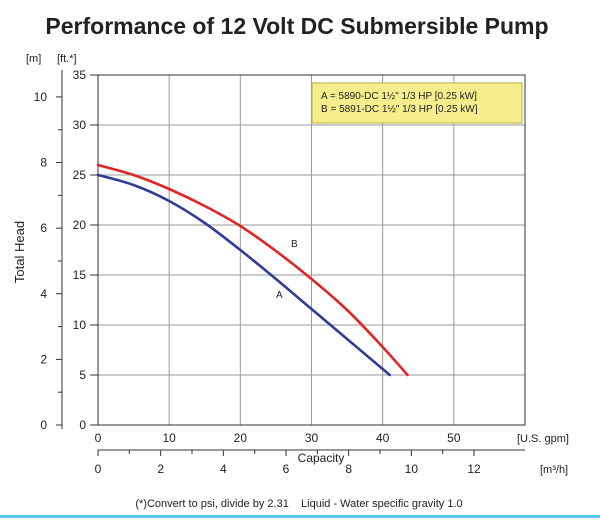 The width and height of the screenshot is (600, 523). Describe the element at coordinates (98, 469) in the screenshot. I see `x-m3h-tick-label: 0` at that location.